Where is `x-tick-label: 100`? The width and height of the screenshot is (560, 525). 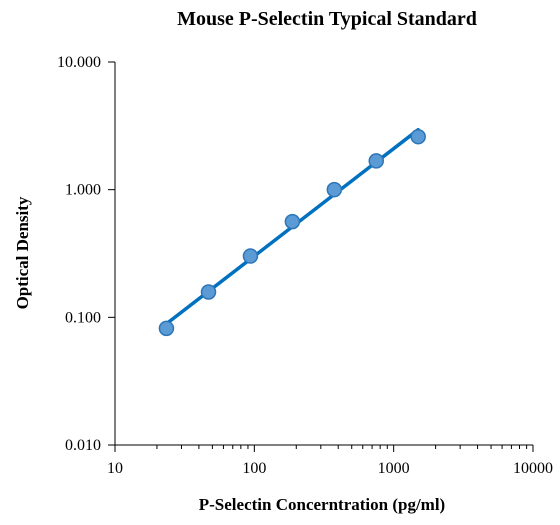 x-tick-label: 100 is located at coordinates (254, 468).